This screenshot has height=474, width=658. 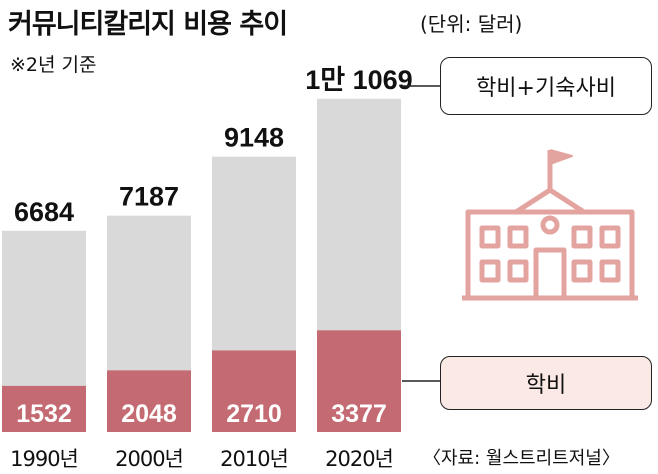 I want to click on label-total-3: 1만 1069, so click(x=358, y=80).